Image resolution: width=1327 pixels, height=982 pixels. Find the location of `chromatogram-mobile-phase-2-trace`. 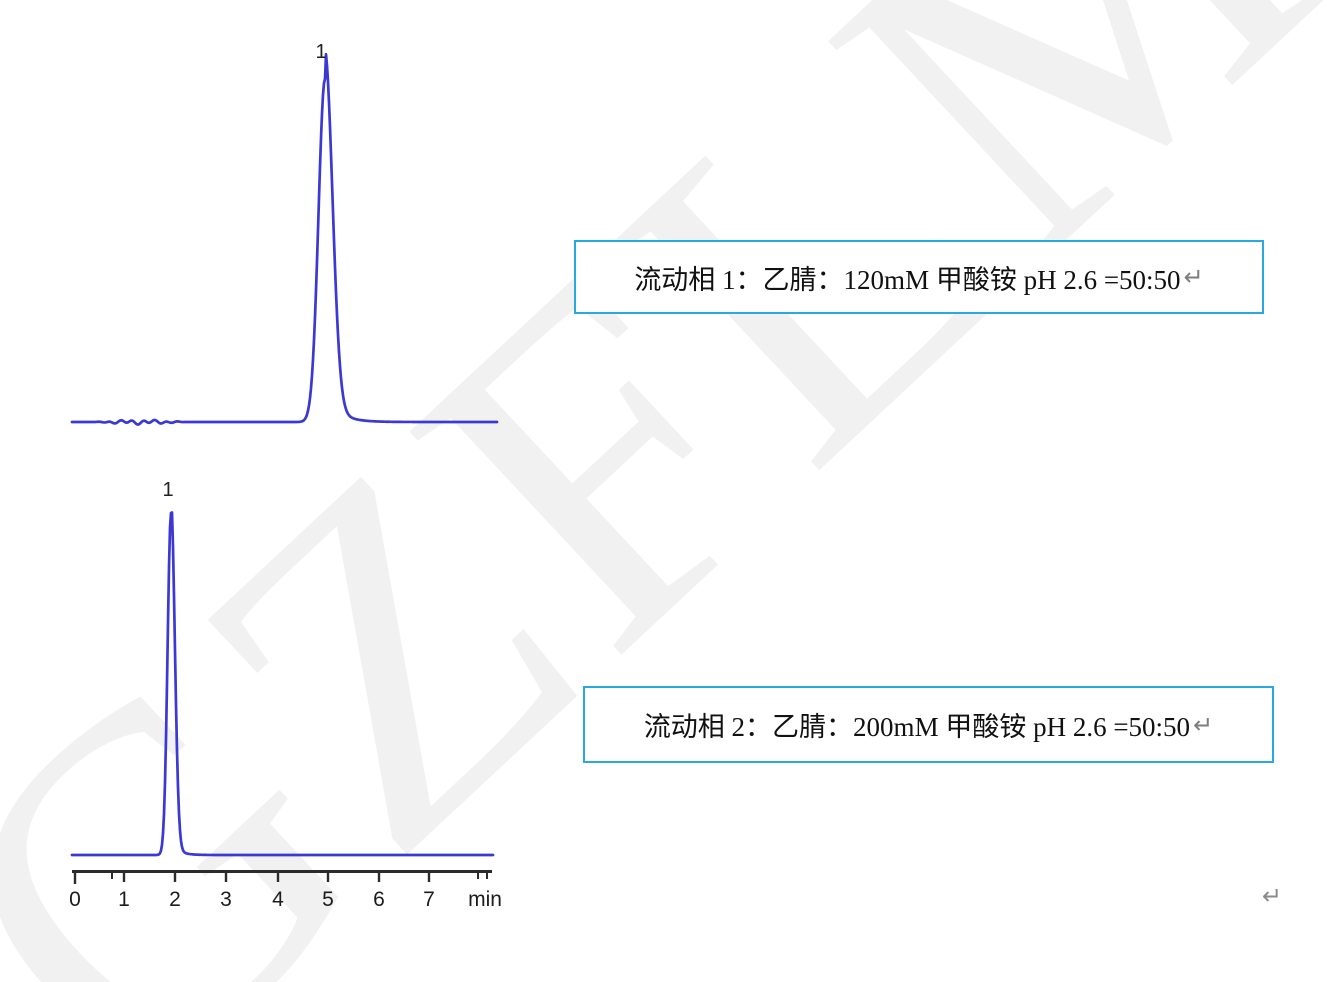

chromatogram-mobile-phase-2-trace is located at coordinates (282, 684).